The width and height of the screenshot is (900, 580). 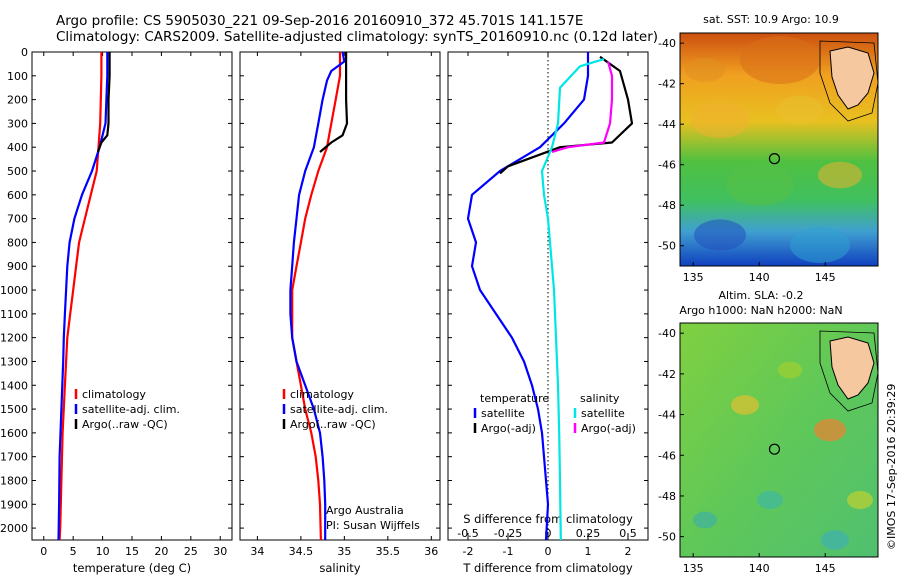 I want to click on xtick-top-label: 0.5, so click(x=628, y=533).